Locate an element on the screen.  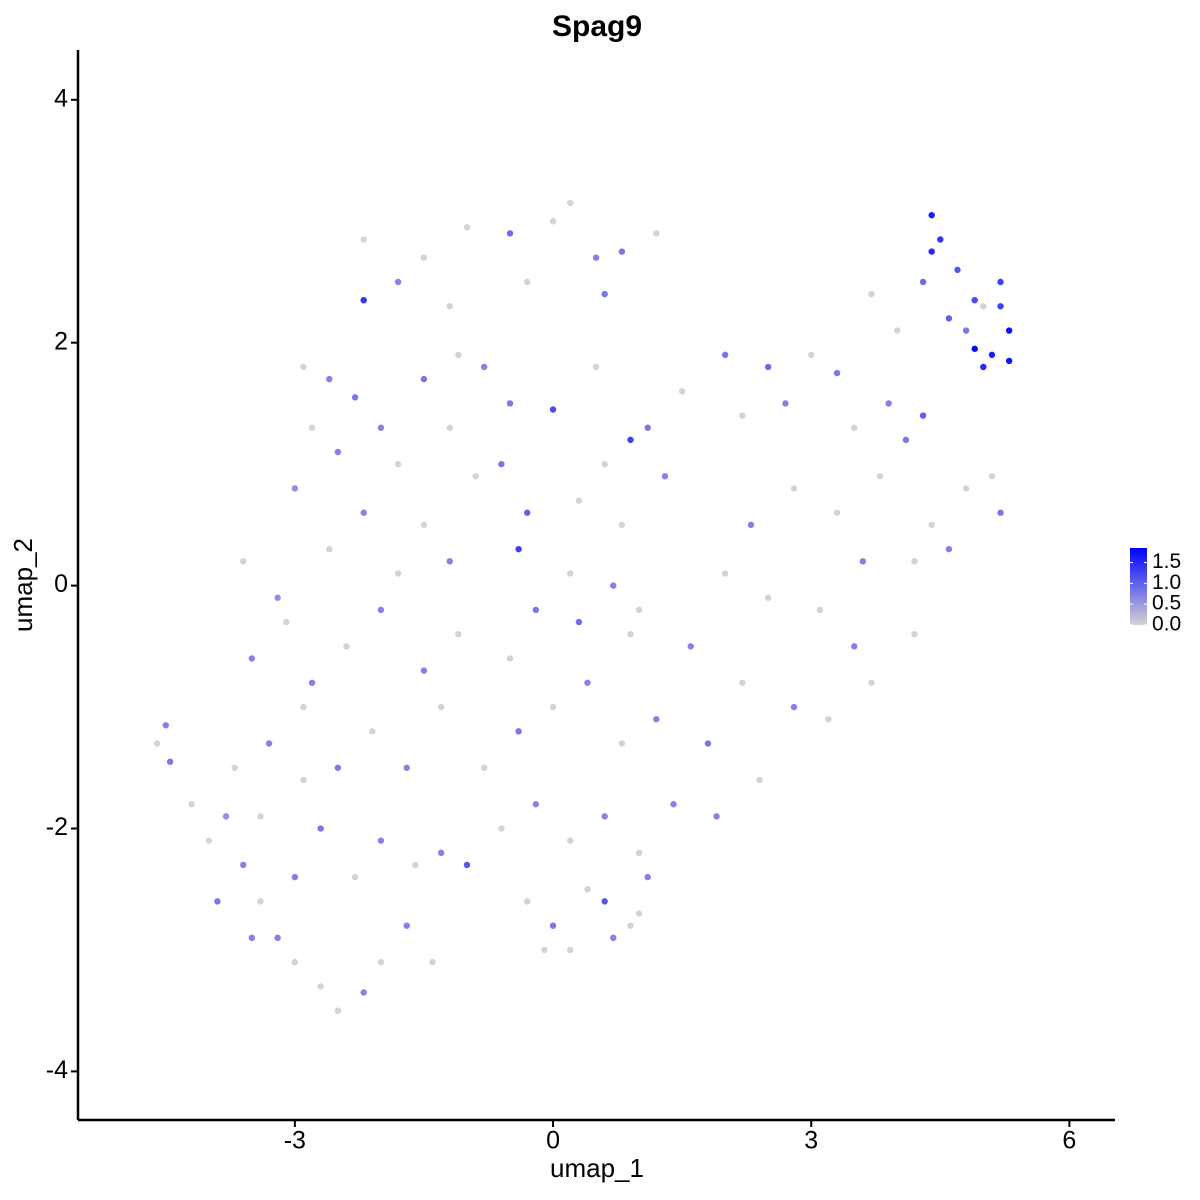
colorbar-label: 0.5 is located at coordinates (1166, 603).